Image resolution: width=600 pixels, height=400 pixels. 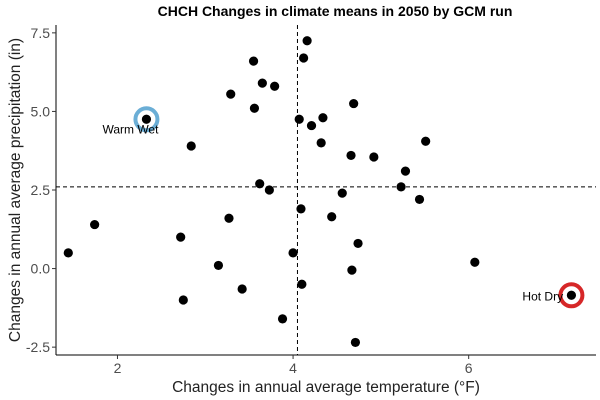 What do you see at coordinates (118, 368) in the screenshot?
I see `x-tick-label: 2` at bounding box center [118, 368].